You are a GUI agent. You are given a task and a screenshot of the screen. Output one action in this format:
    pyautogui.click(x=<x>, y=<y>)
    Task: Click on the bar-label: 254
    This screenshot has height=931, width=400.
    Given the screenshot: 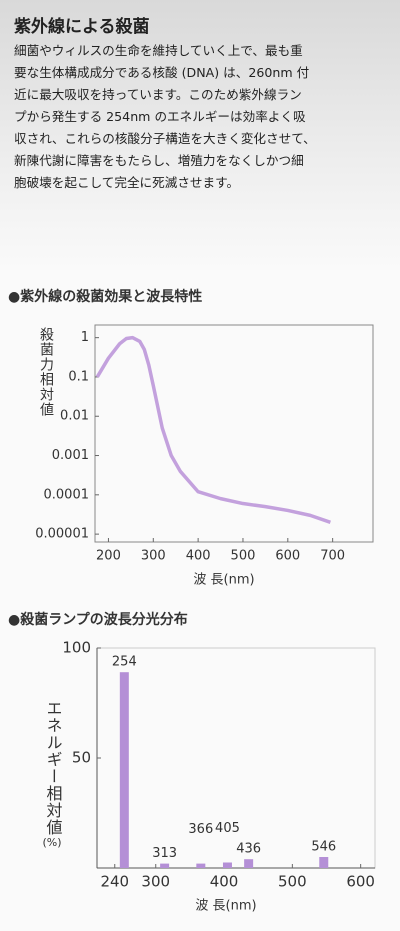 What is the action you would take?
    pyautogui.click(x=124, y=662)
    